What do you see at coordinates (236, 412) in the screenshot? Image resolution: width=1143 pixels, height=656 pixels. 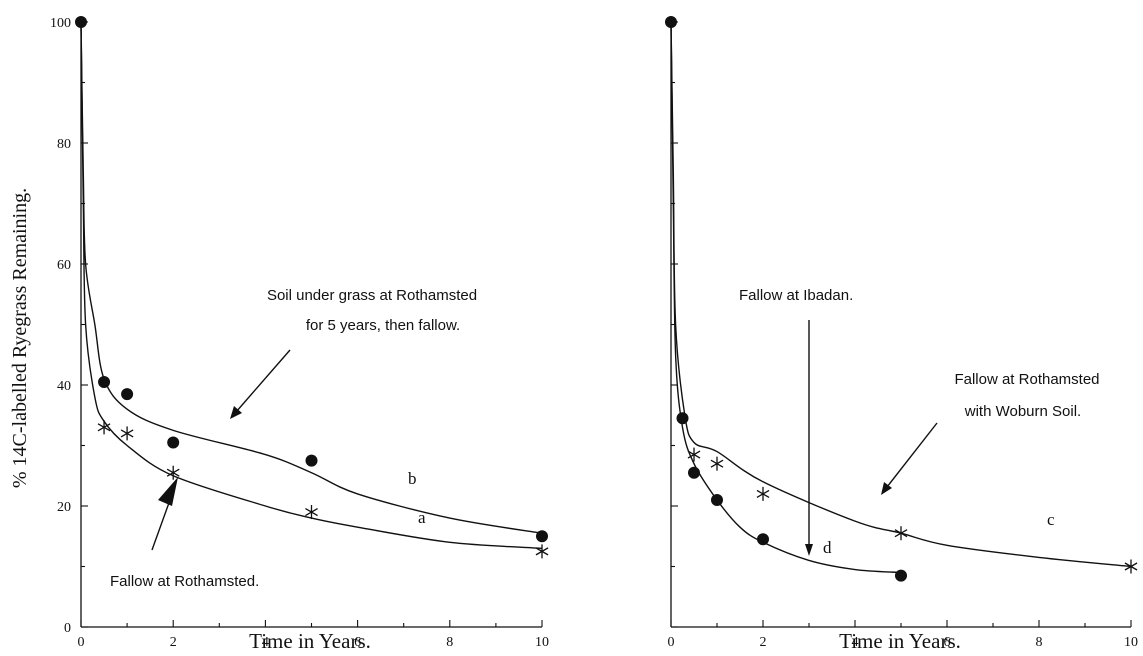 I see `grass-arrow-head` at bounding box center [236, 412].